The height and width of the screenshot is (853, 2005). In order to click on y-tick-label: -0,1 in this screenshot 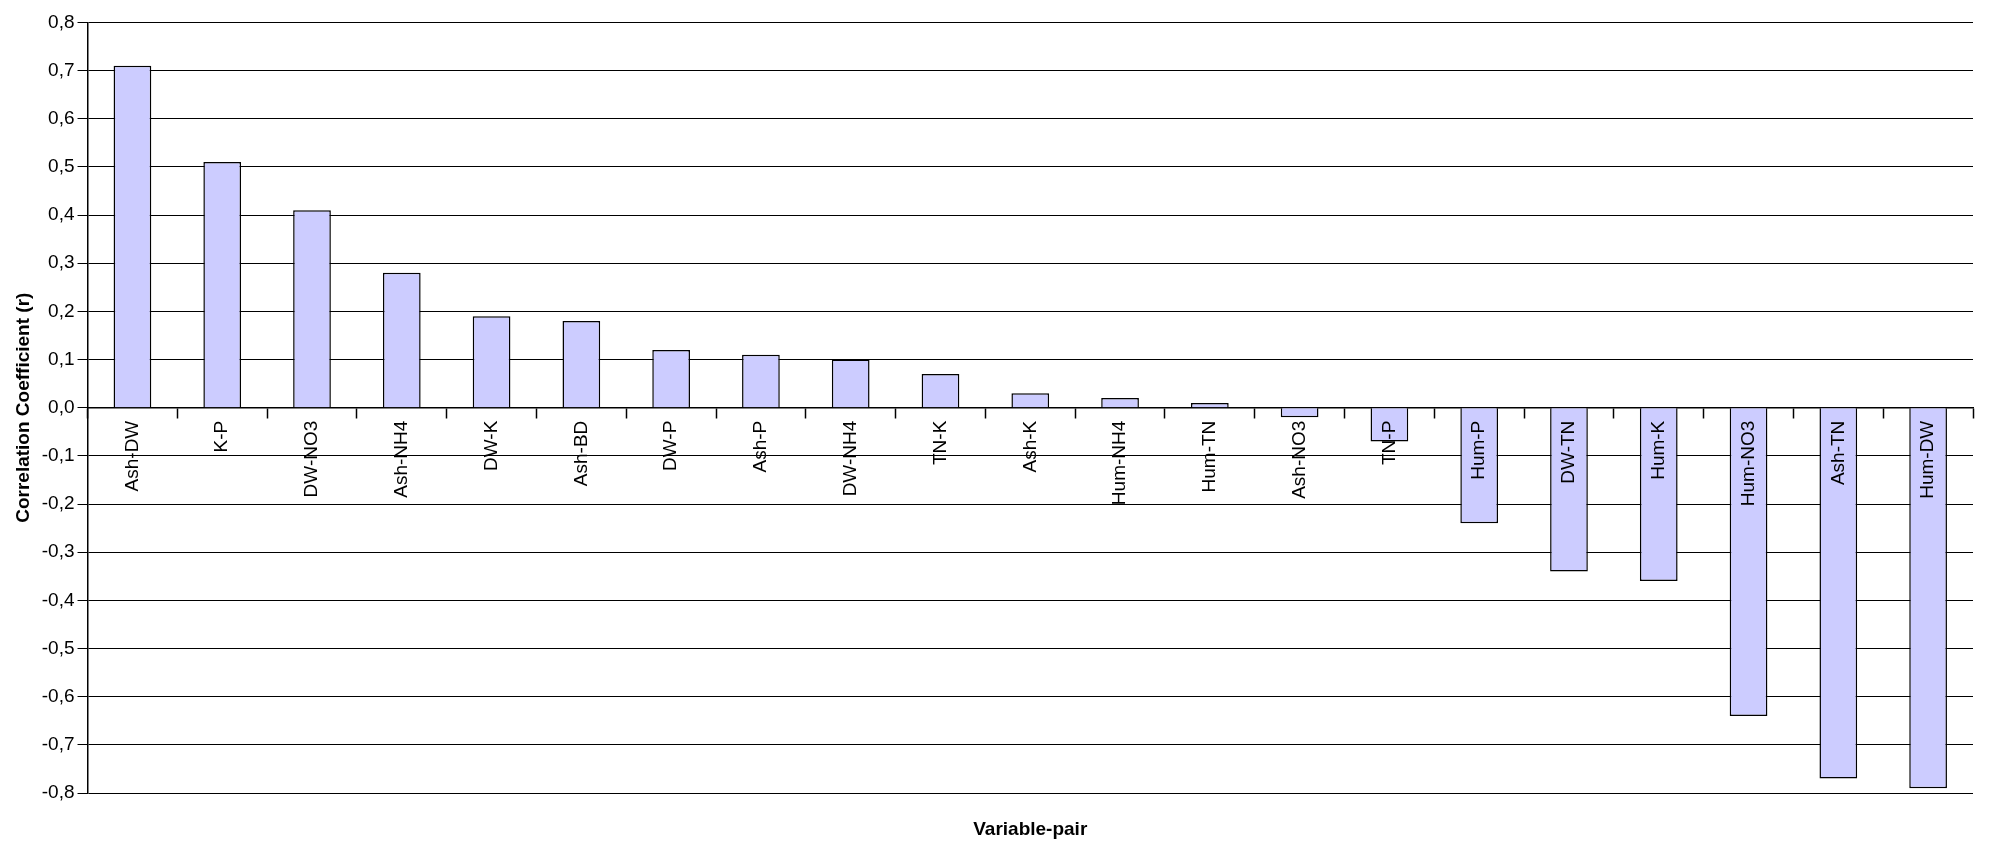, I will do `click(58, 455)`.